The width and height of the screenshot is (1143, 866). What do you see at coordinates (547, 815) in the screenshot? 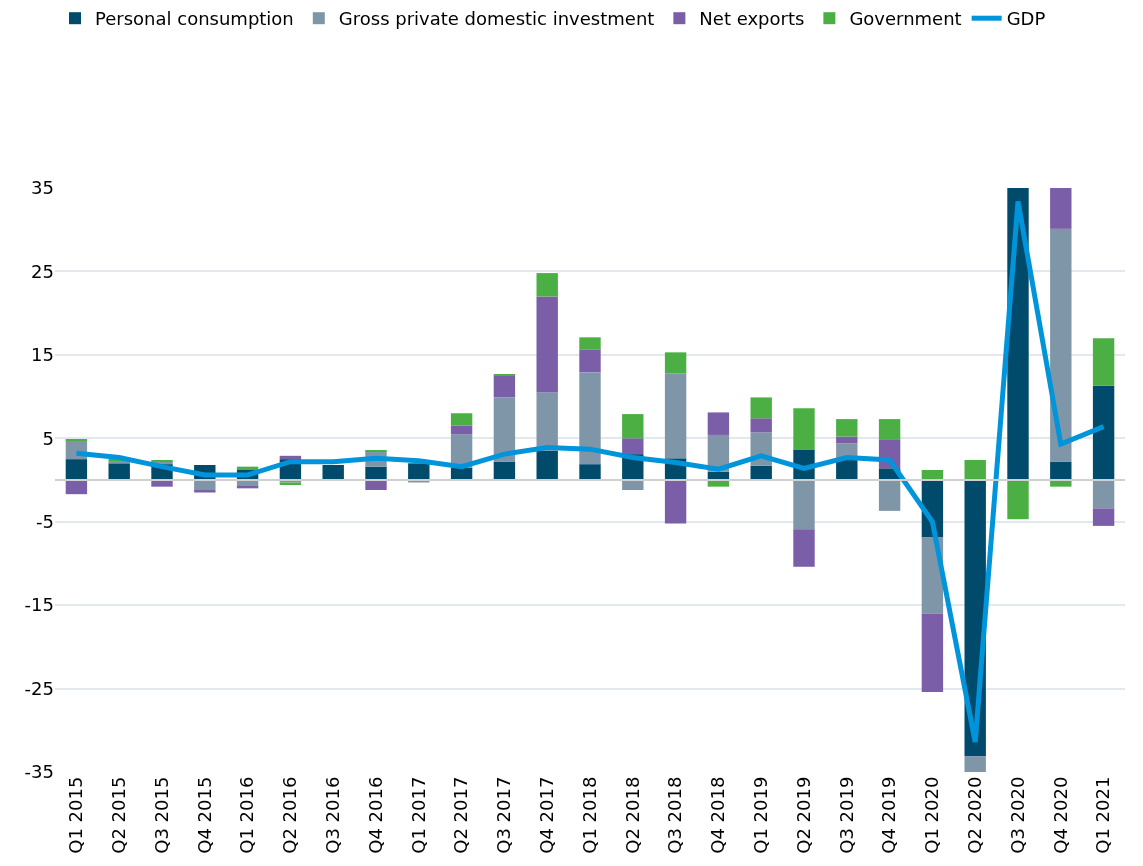
I see `x-tick-label: Q4 2017` at bounding box center [547, 815].